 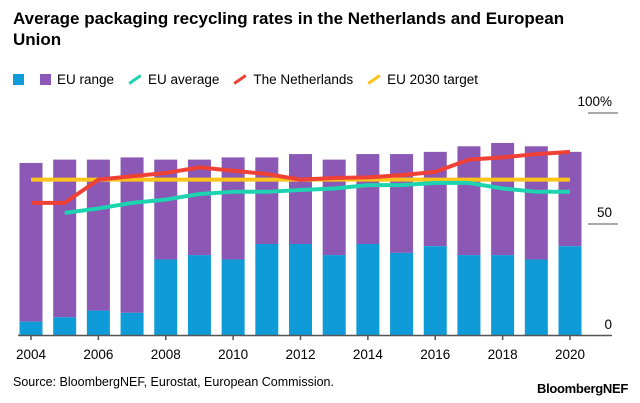 What do you see at coordinates (317, 197) in the screenshot?
I see `line-eu-average` at bounding box center [317, 197].